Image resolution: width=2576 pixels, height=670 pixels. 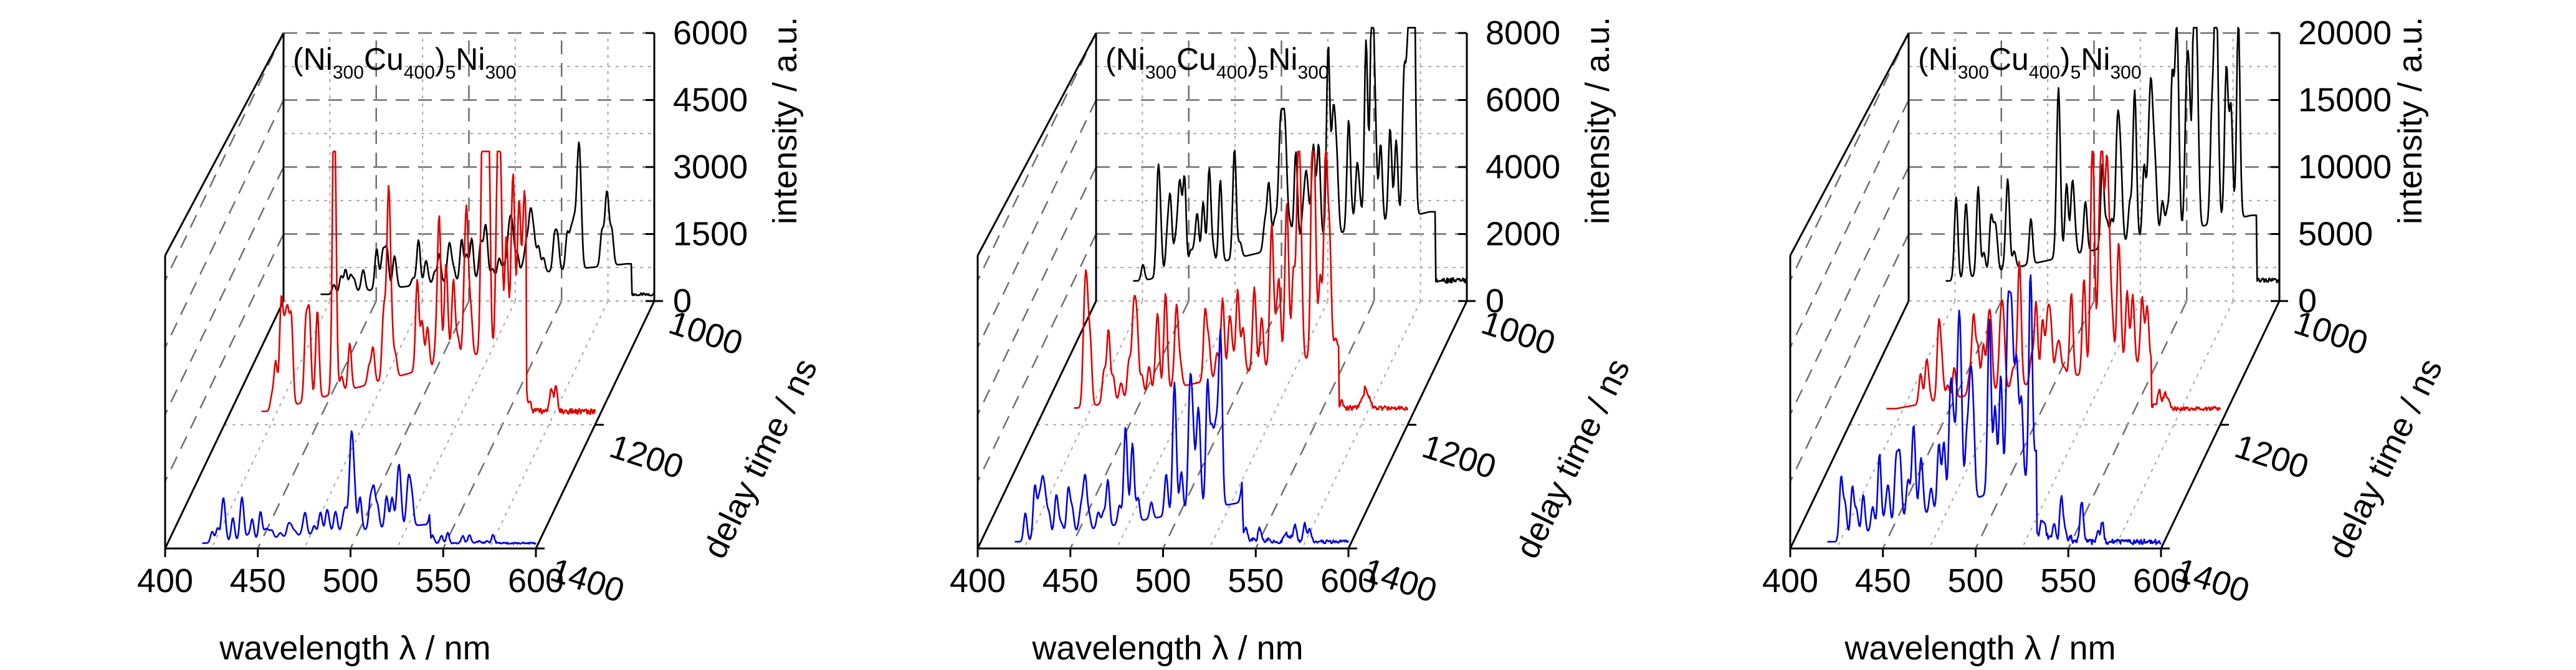 What do you see at coordinates (710, 100) in the screenshot?
I see `intensity-tick-label: 4500` at bounding box center [710, 100].